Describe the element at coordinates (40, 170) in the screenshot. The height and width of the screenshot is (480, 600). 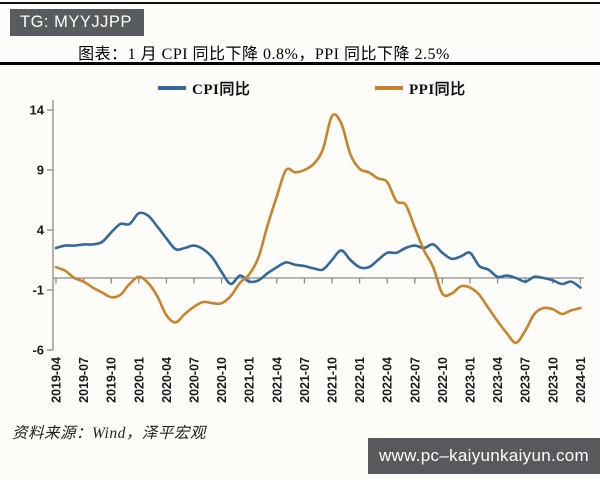
I see `y-tick-label: 9` at that location.